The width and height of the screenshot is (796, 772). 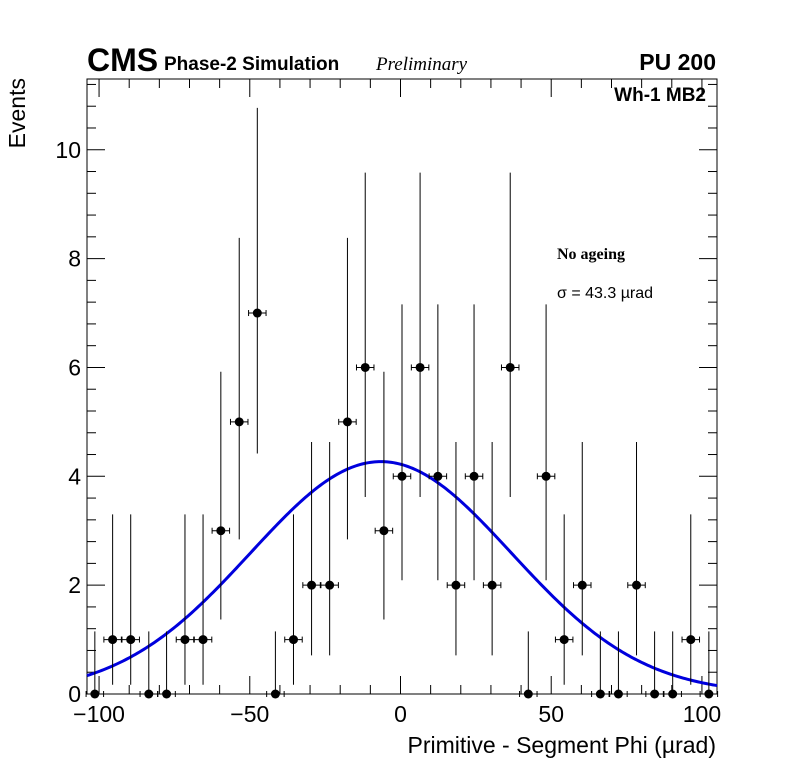 I want to click on y-tick-labels: 0 2 4 6 8 10, so click(x=68, y=422).